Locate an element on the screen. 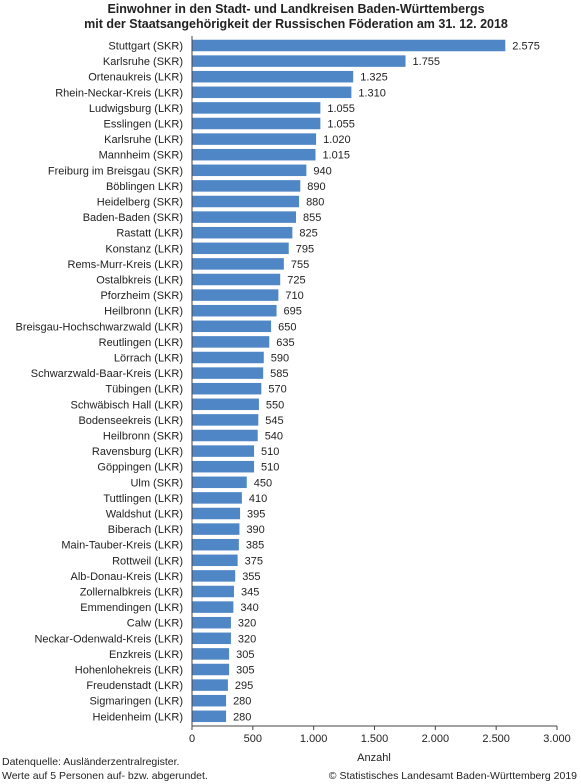 This screenshot has height=784, width=581. category-label: Biberach (LKR) is located at coordinates (145, 530).